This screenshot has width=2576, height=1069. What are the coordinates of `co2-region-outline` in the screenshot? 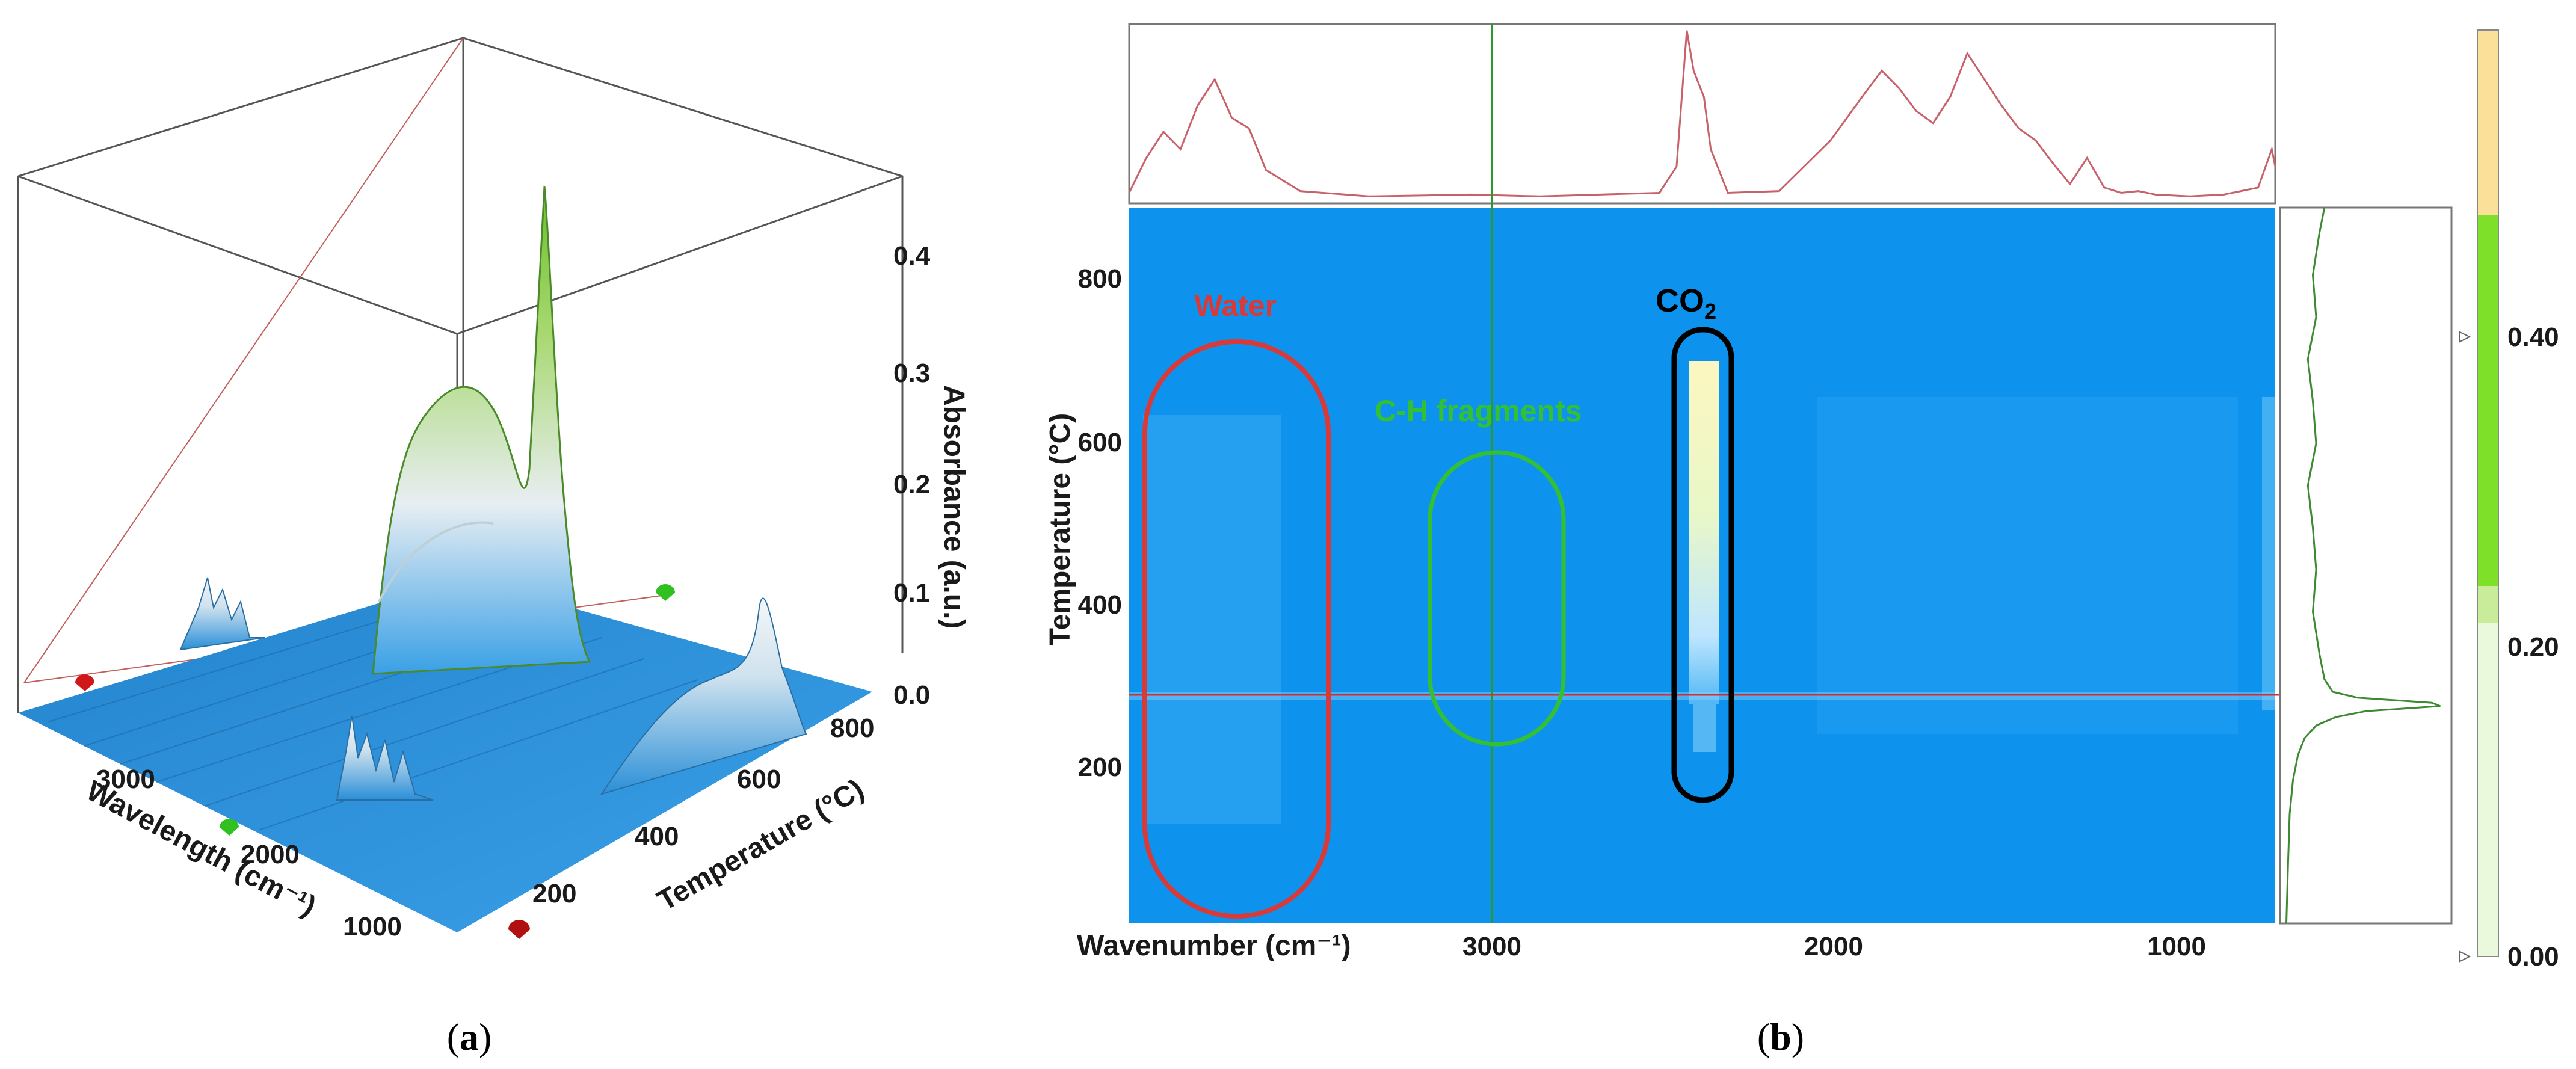 It's located at (1702, 565).